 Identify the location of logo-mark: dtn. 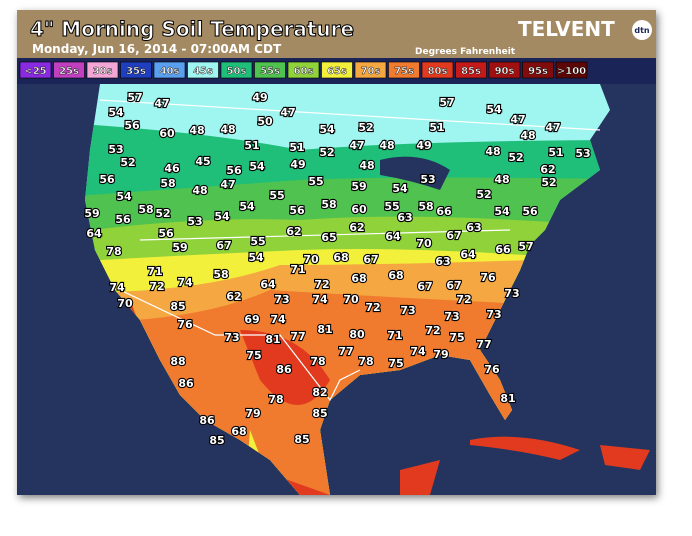
(642, 30).